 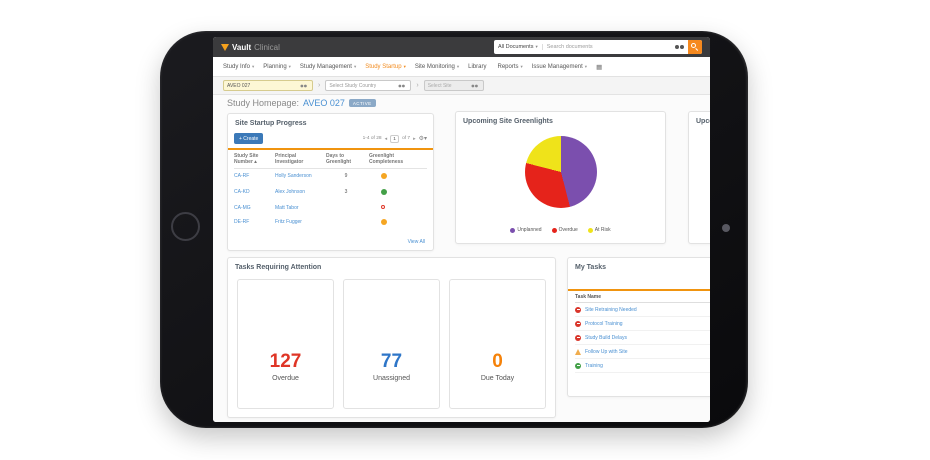 What do you see at coordinates (255, 162) in the screenshot?
I see `sort-asc-icon: ▴` at bounding box center [255, 162].